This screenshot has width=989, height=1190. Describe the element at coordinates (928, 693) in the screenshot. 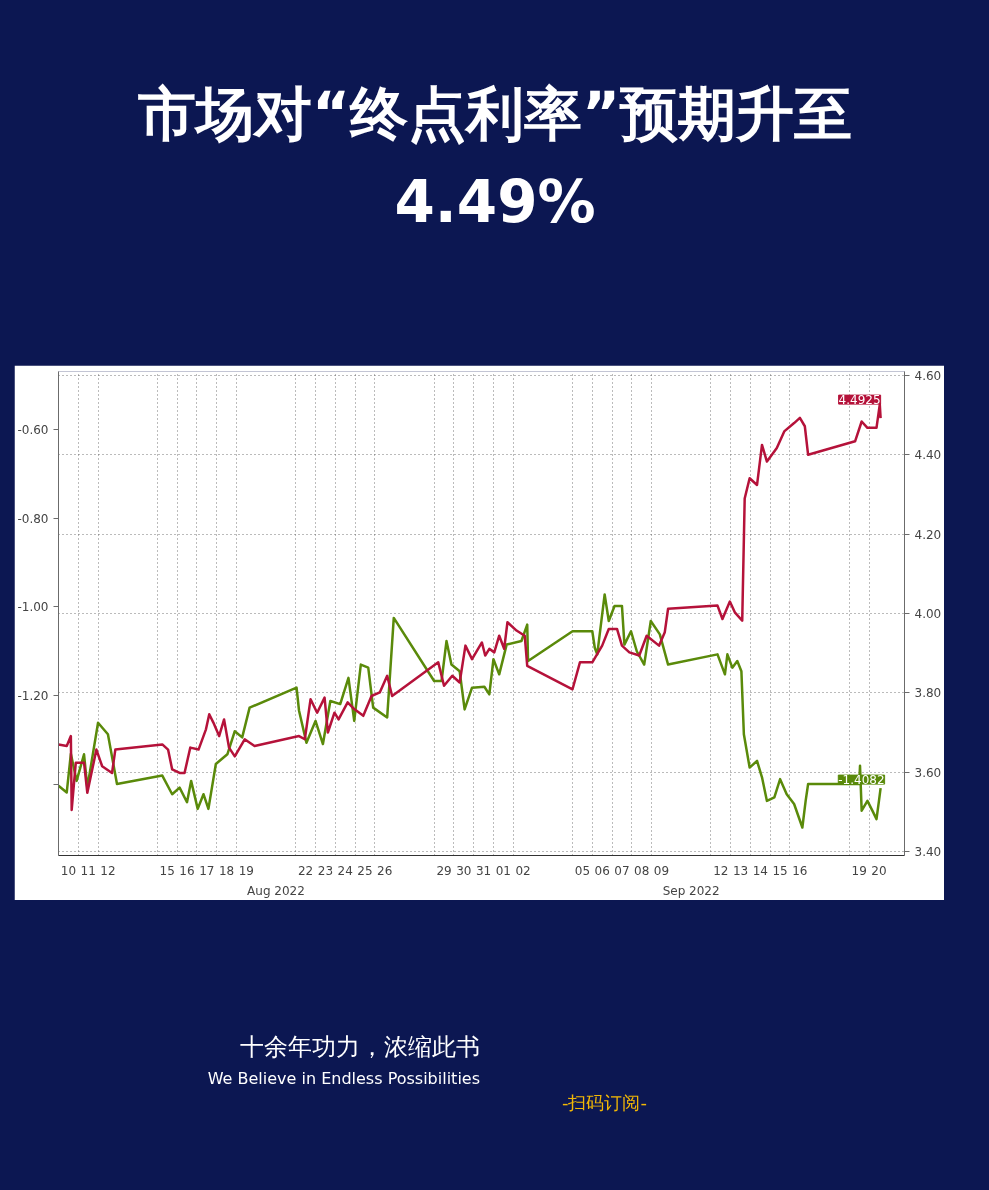

I see `y2-tick-label: 3.80` at that location.